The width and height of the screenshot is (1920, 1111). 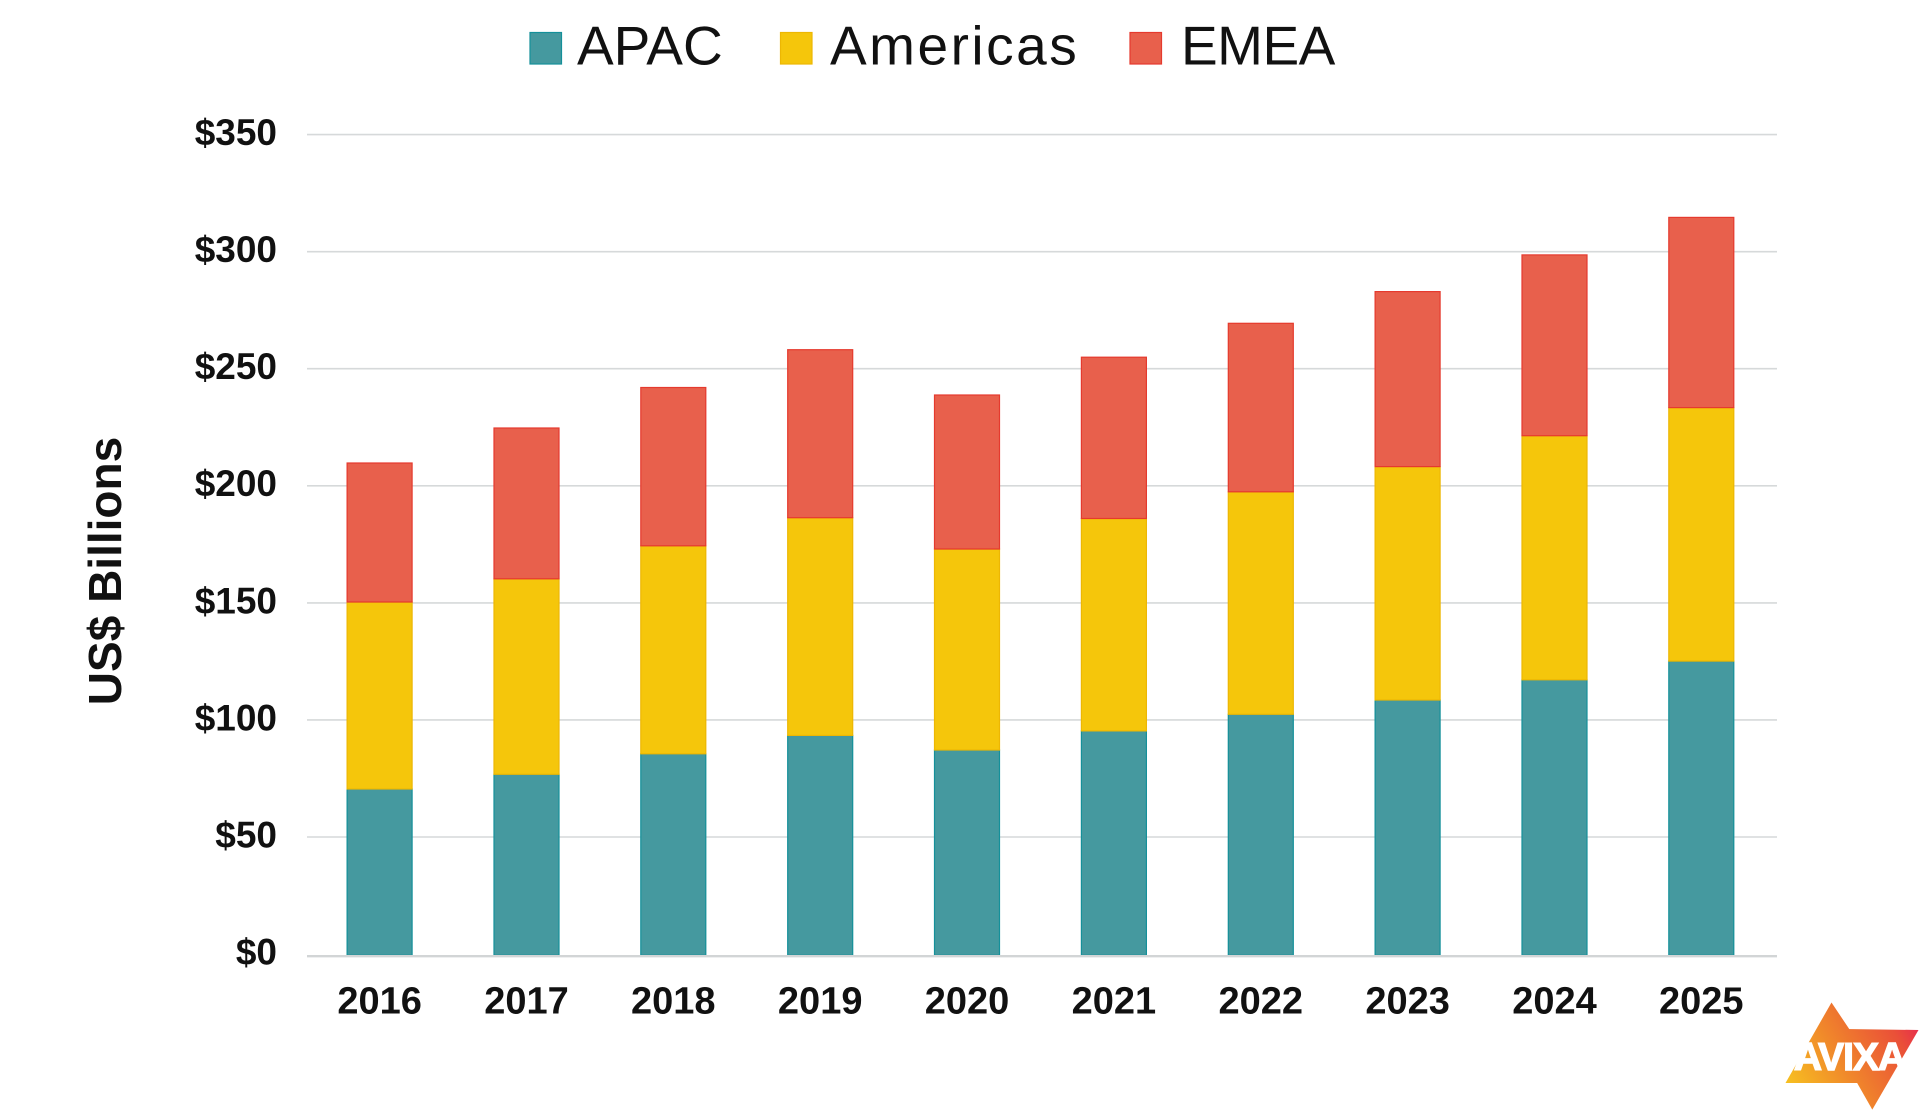 I want to click on svg-text: 2022, so click(x=1261, y=1002).